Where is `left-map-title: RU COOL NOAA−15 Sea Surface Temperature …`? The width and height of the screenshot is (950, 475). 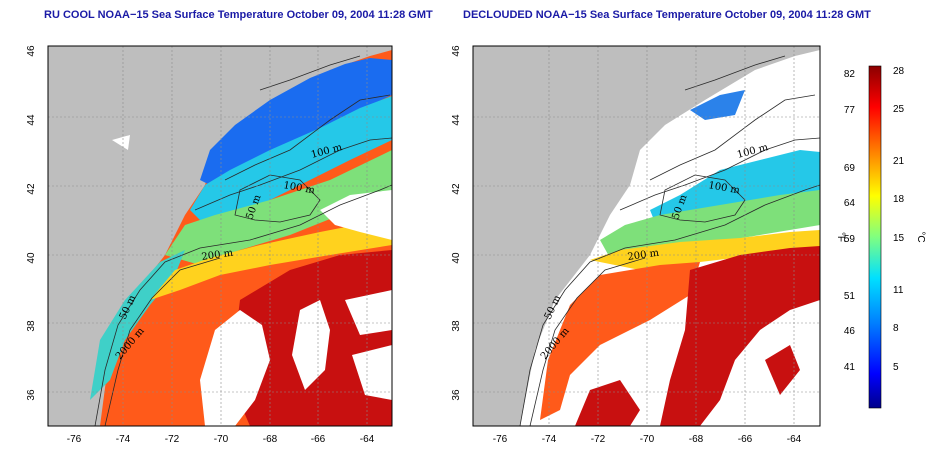
left-map-title: RU COOL NOAA−15 Sea Surface Temperature … is located at coordinates (238, 15).